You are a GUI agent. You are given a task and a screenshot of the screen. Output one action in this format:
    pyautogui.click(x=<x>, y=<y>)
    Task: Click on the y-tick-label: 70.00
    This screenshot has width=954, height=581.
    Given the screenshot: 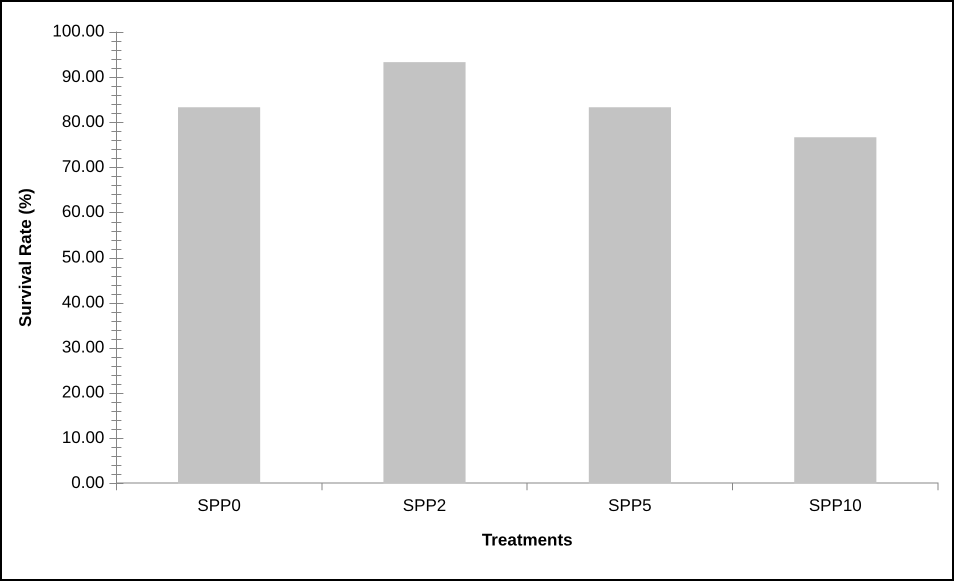 What is the action you would take?
    pyautogui.click(x=83, y=166)
    